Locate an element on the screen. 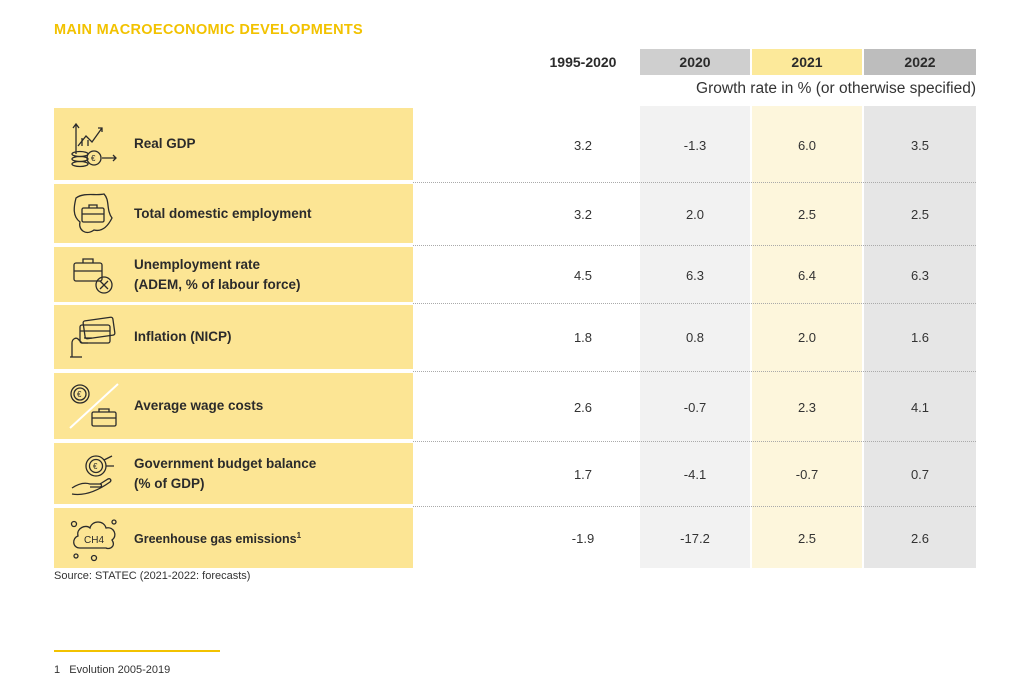 This screenshot has height=681, width=1024. table-cell: 6.4 is located at coordinates (807, 275).